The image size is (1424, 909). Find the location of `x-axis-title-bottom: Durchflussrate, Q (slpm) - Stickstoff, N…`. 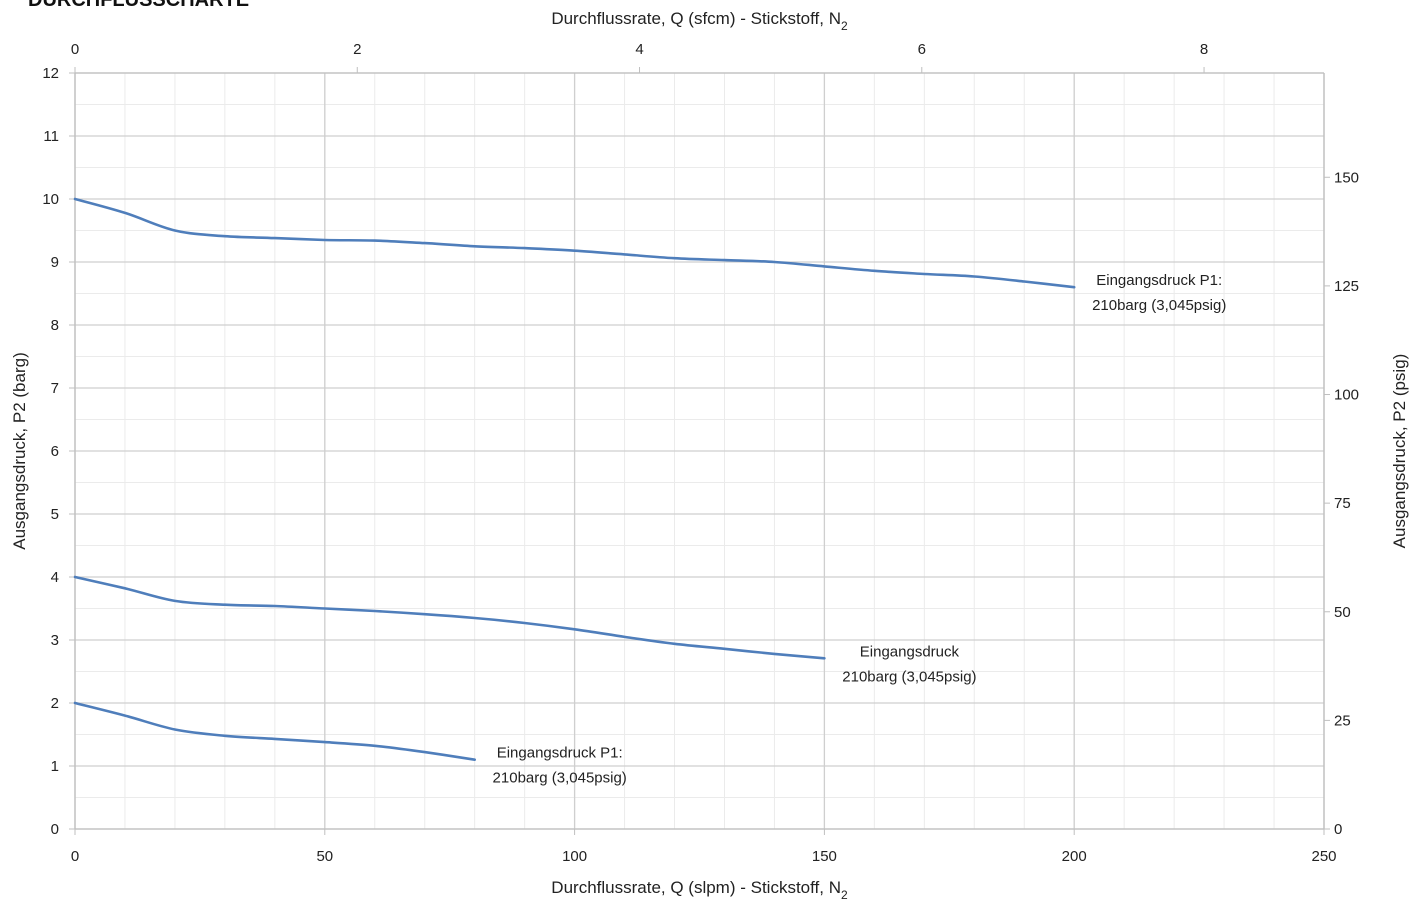

x-axis-title-bottom: Durchflussrate, Q (slpm) - Stickstoff, N… is located at coordinates (699, 890).